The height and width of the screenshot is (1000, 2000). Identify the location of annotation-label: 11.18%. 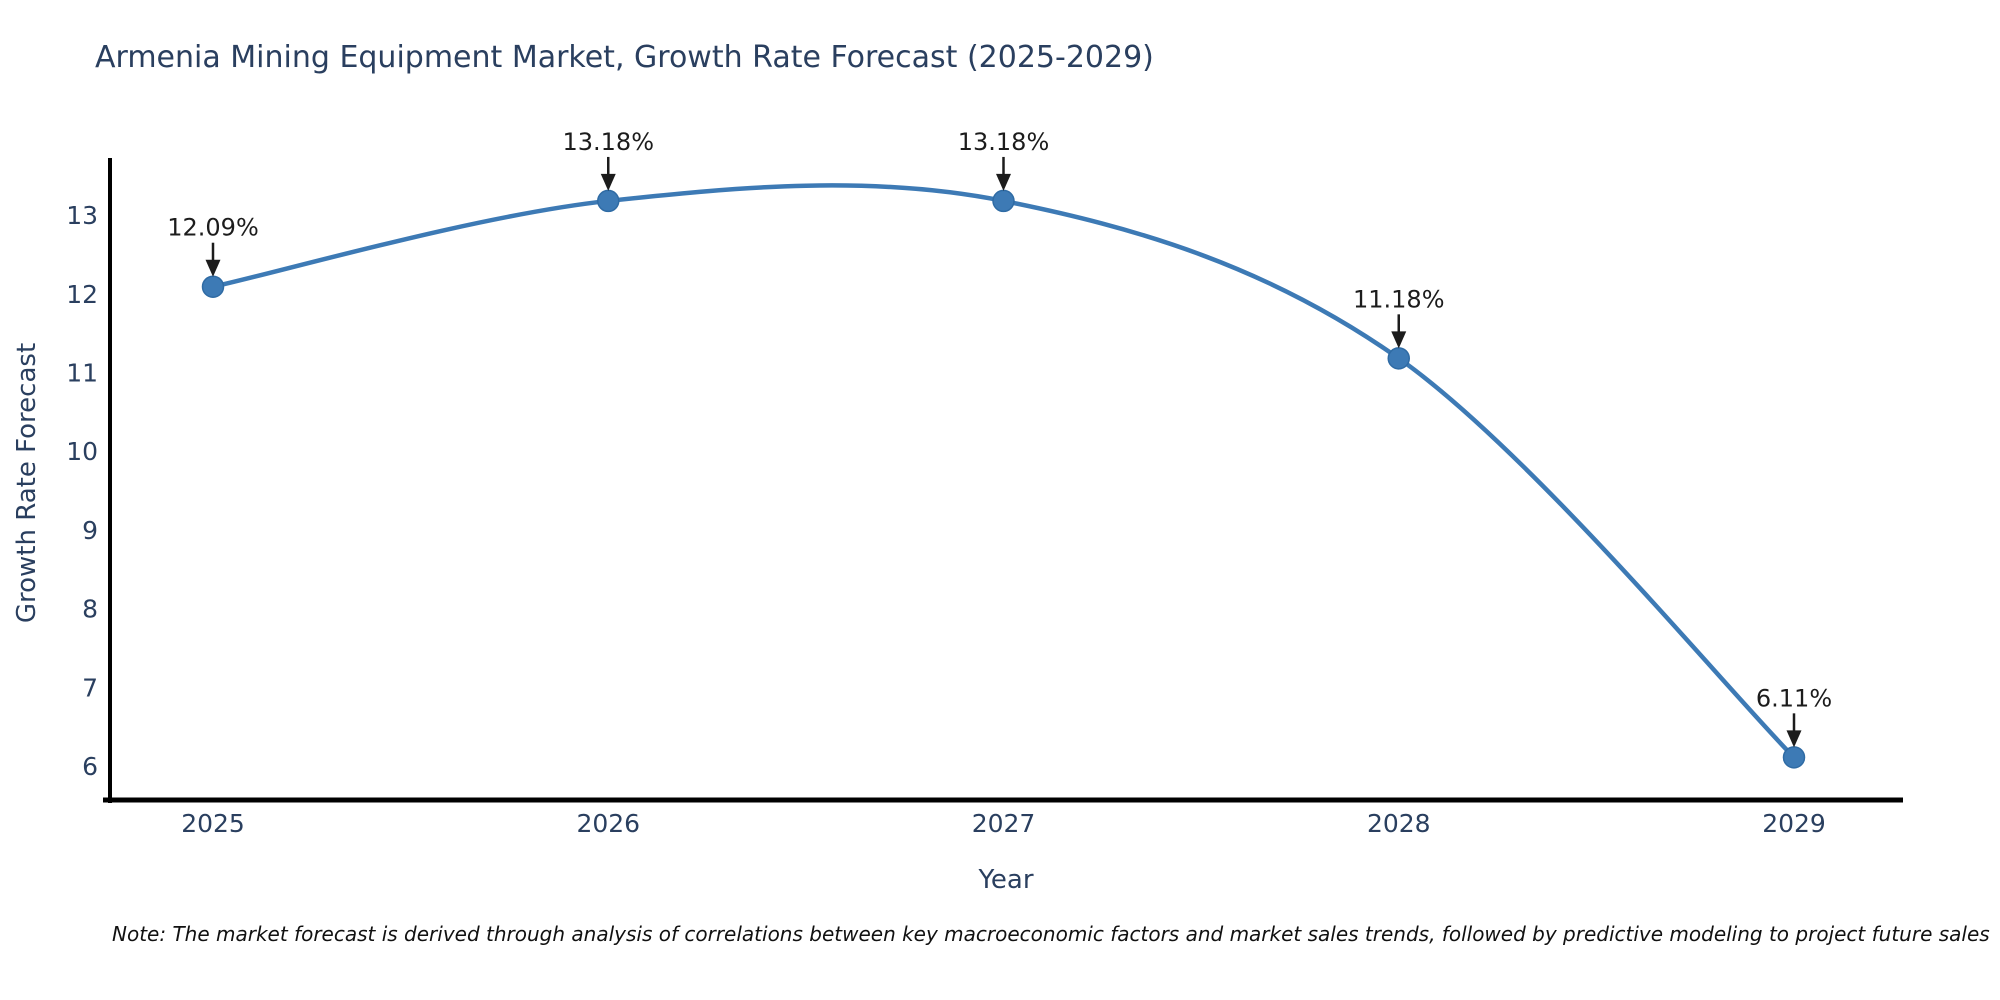
(1399, 299).